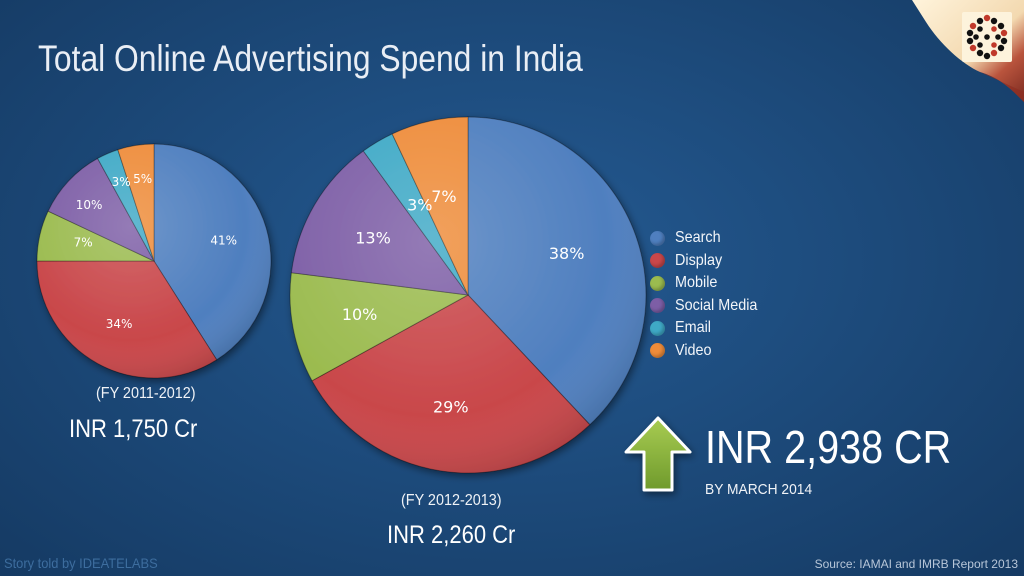 The image size is (1024, 576). I want to click on projected-amount: INR 2,938 CR, so click(828, 447).